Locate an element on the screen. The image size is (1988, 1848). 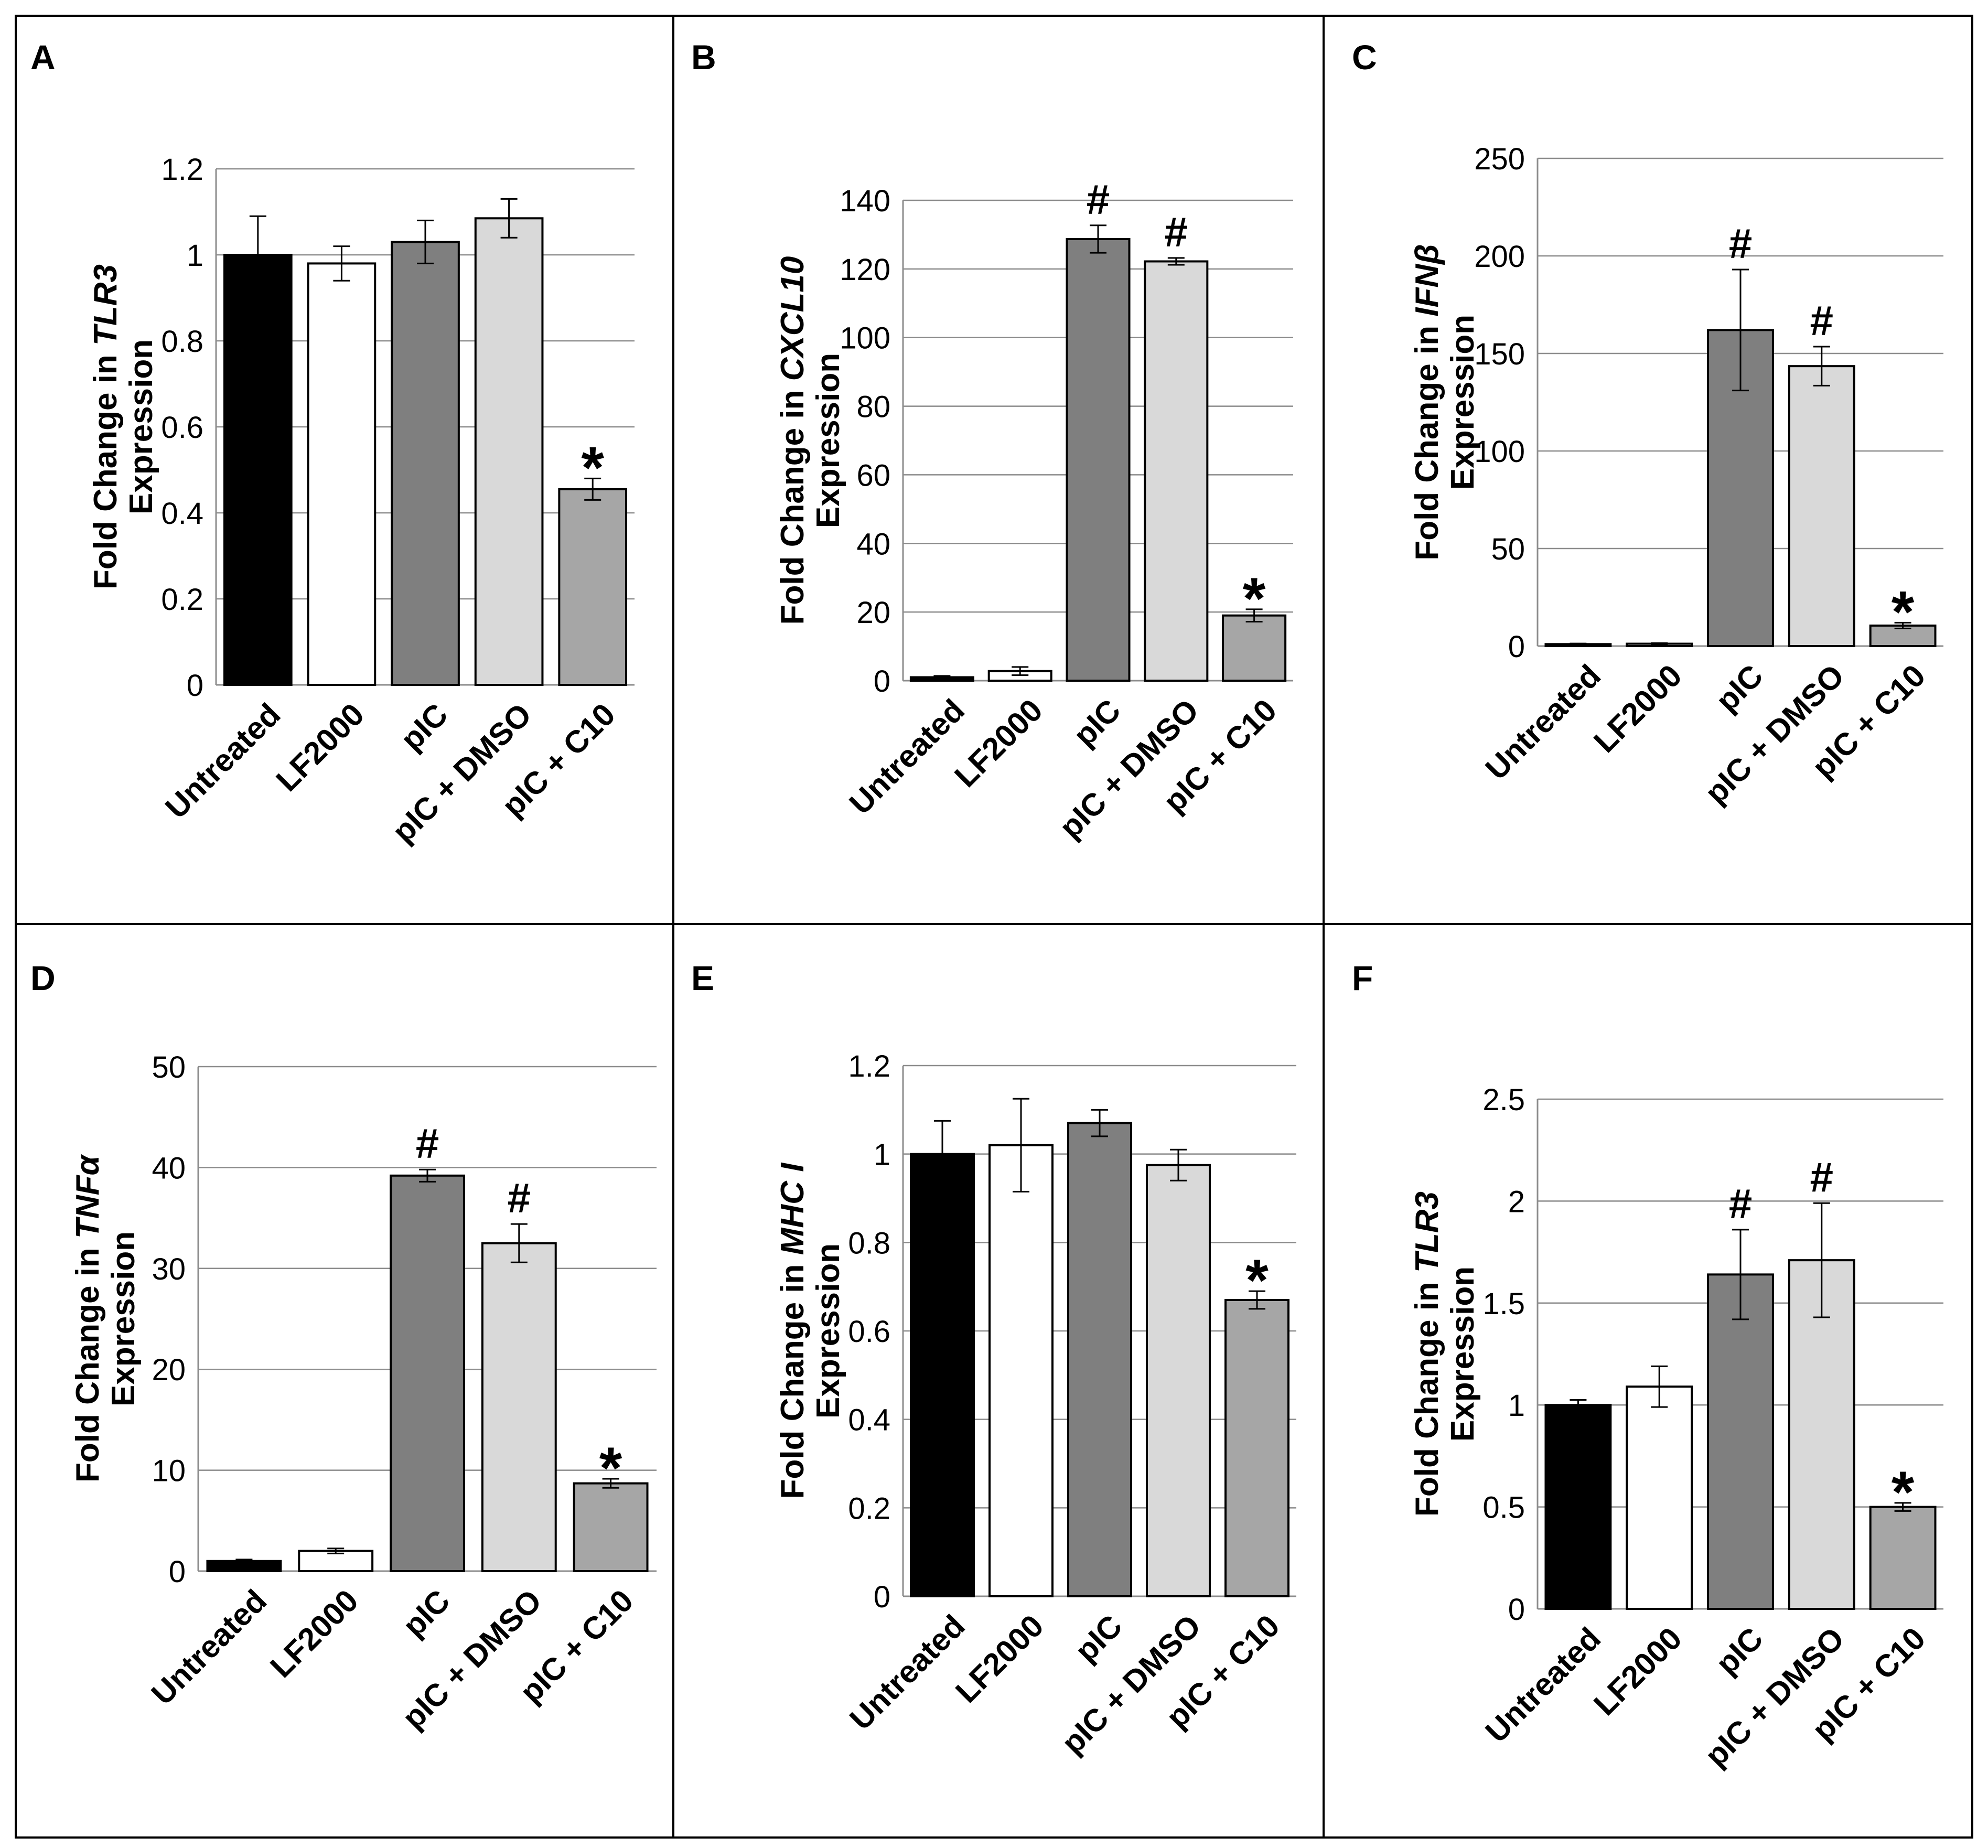
y-axis-title: Fold Change in CXCL10 is located at coordinates (793, 441).